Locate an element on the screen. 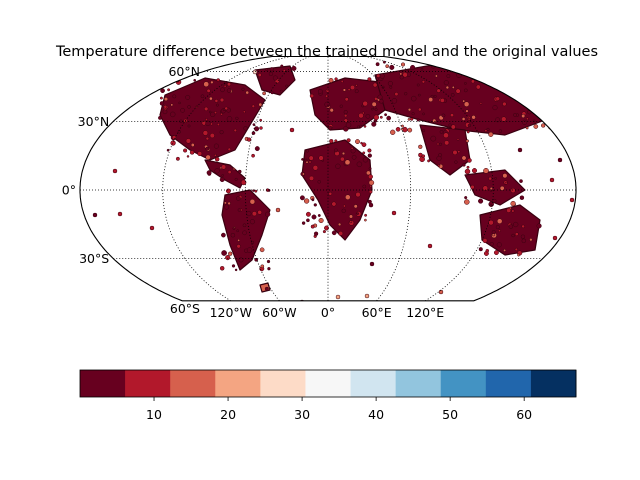  region-africa is located at coordinates (337, 190).